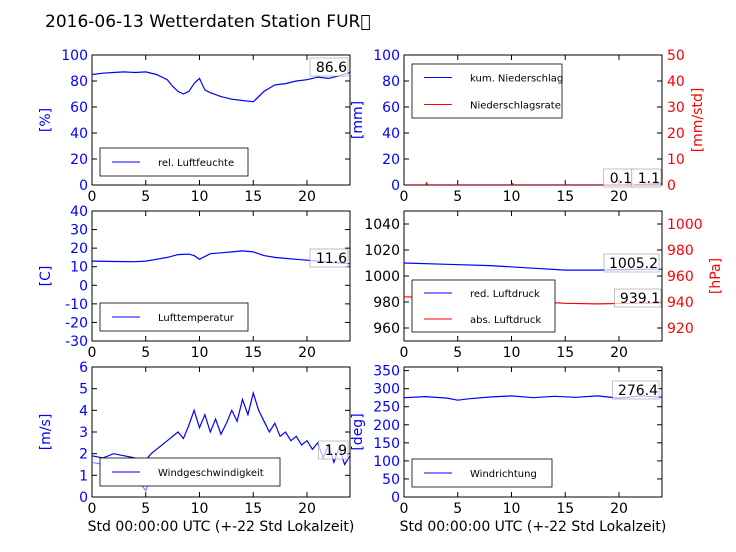 The width and height of the screenshot is (736, 552). I want to click on current-value-label: 276.4, so click(638, 391).